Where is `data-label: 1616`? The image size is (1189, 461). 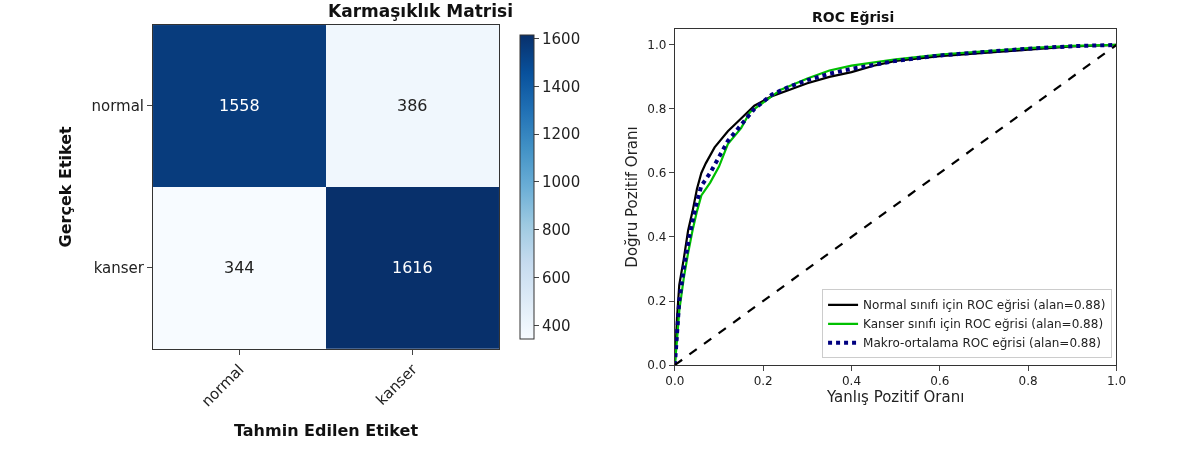 data-label: 1616 is located at coordinates (412, 267).